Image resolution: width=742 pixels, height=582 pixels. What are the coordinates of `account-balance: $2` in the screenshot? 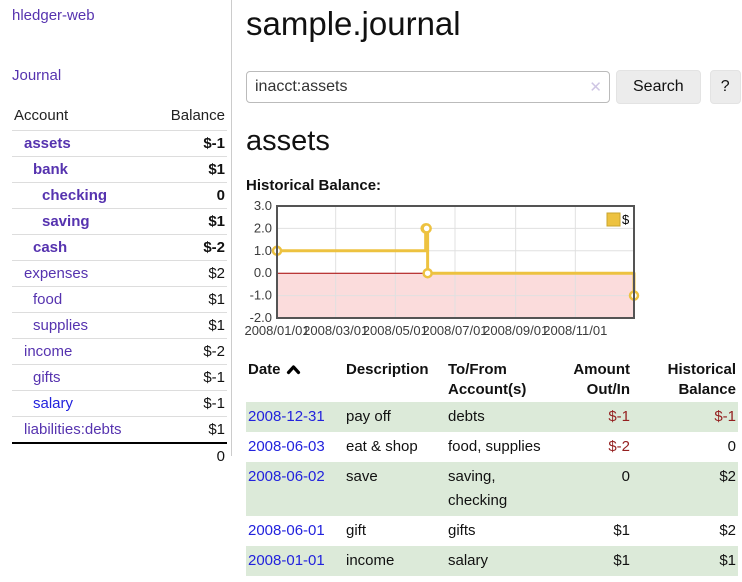 It's located at (216, 273).